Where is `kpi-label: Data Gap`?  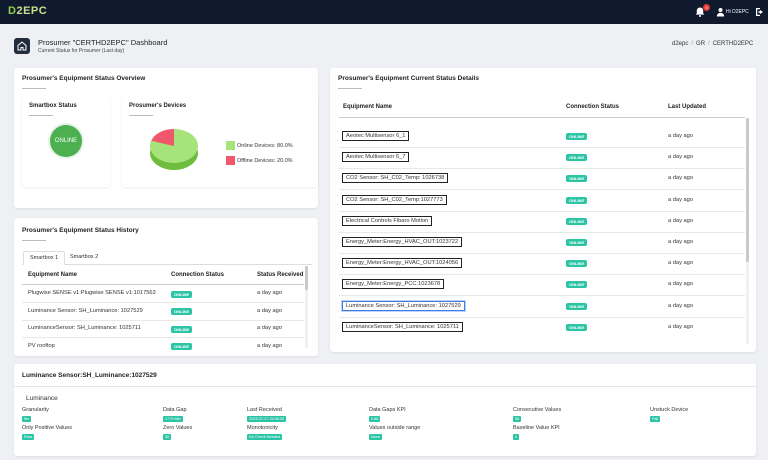 kpi-label: Data Gap is located at coordinates (175, 410).